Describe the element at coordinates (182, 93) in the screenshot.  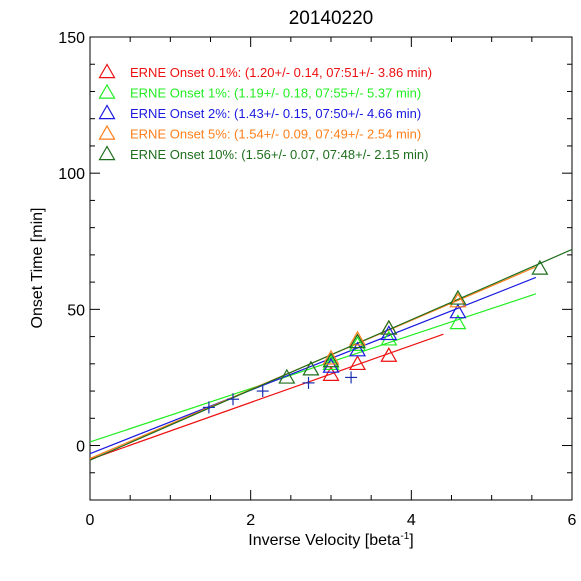
I see `legend-series-name: ERNE Onset 1%:` at that location.